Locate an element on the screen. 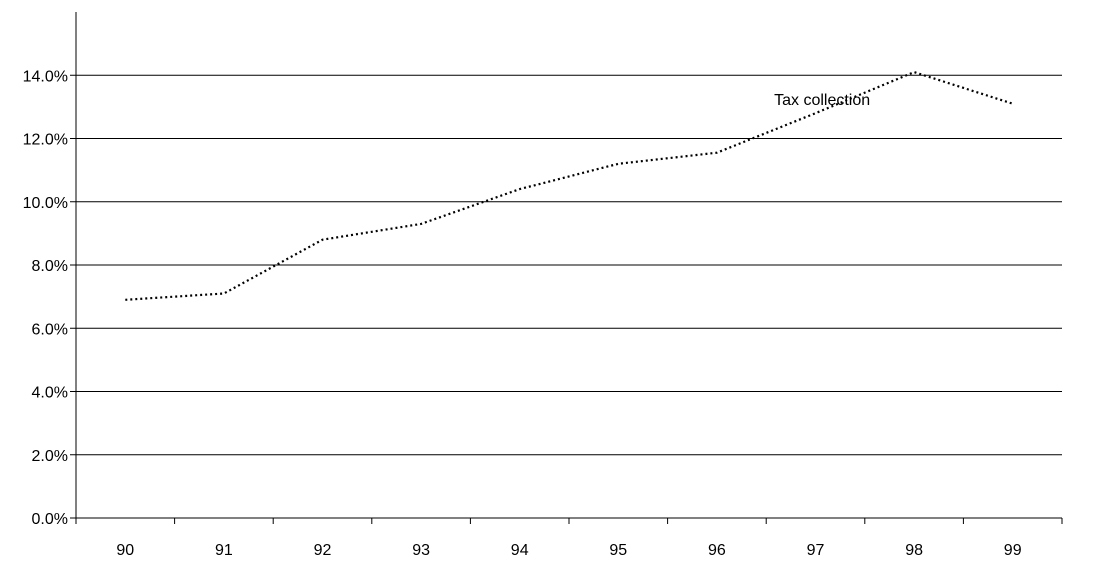 The image size is (1102, 562). x-tick-label-90: 90 is located at coordinates (125, 550).